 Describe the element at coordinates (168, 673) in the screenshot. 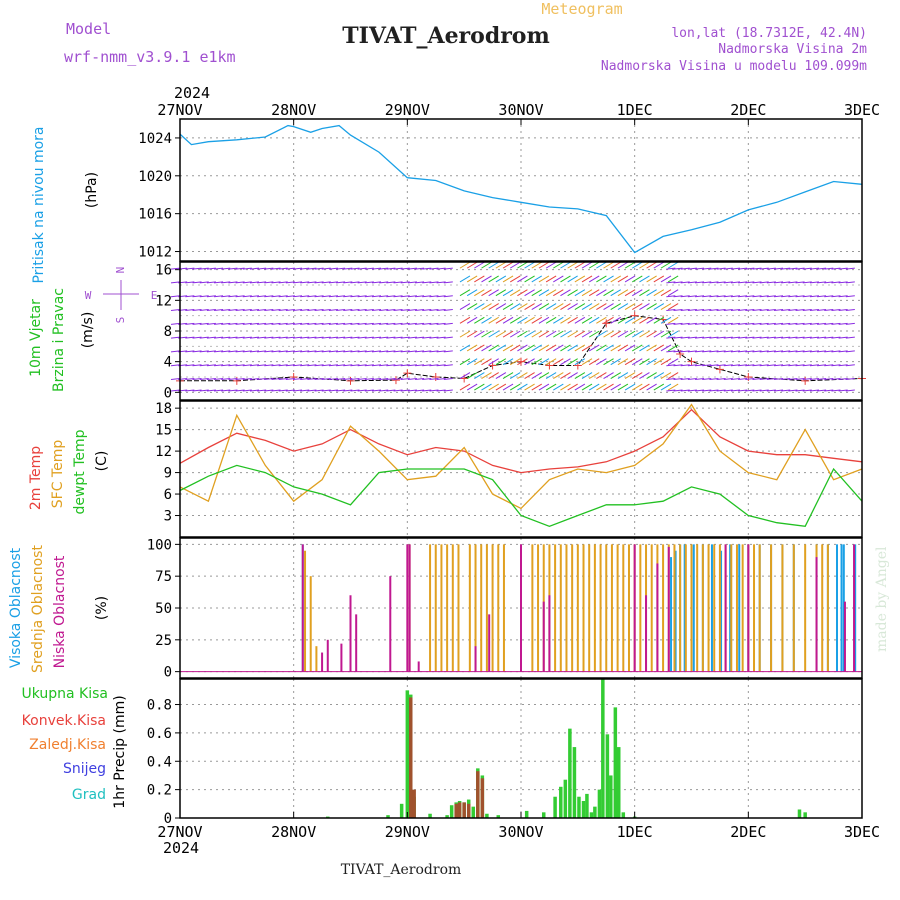

I see `ytick-label: 0` at that location.